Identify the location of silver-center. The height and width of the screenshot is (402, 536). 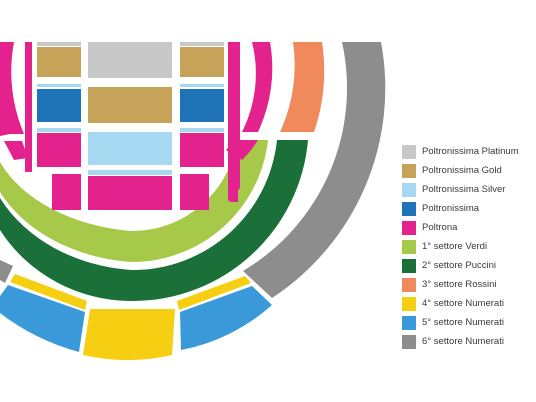
(130, 148).